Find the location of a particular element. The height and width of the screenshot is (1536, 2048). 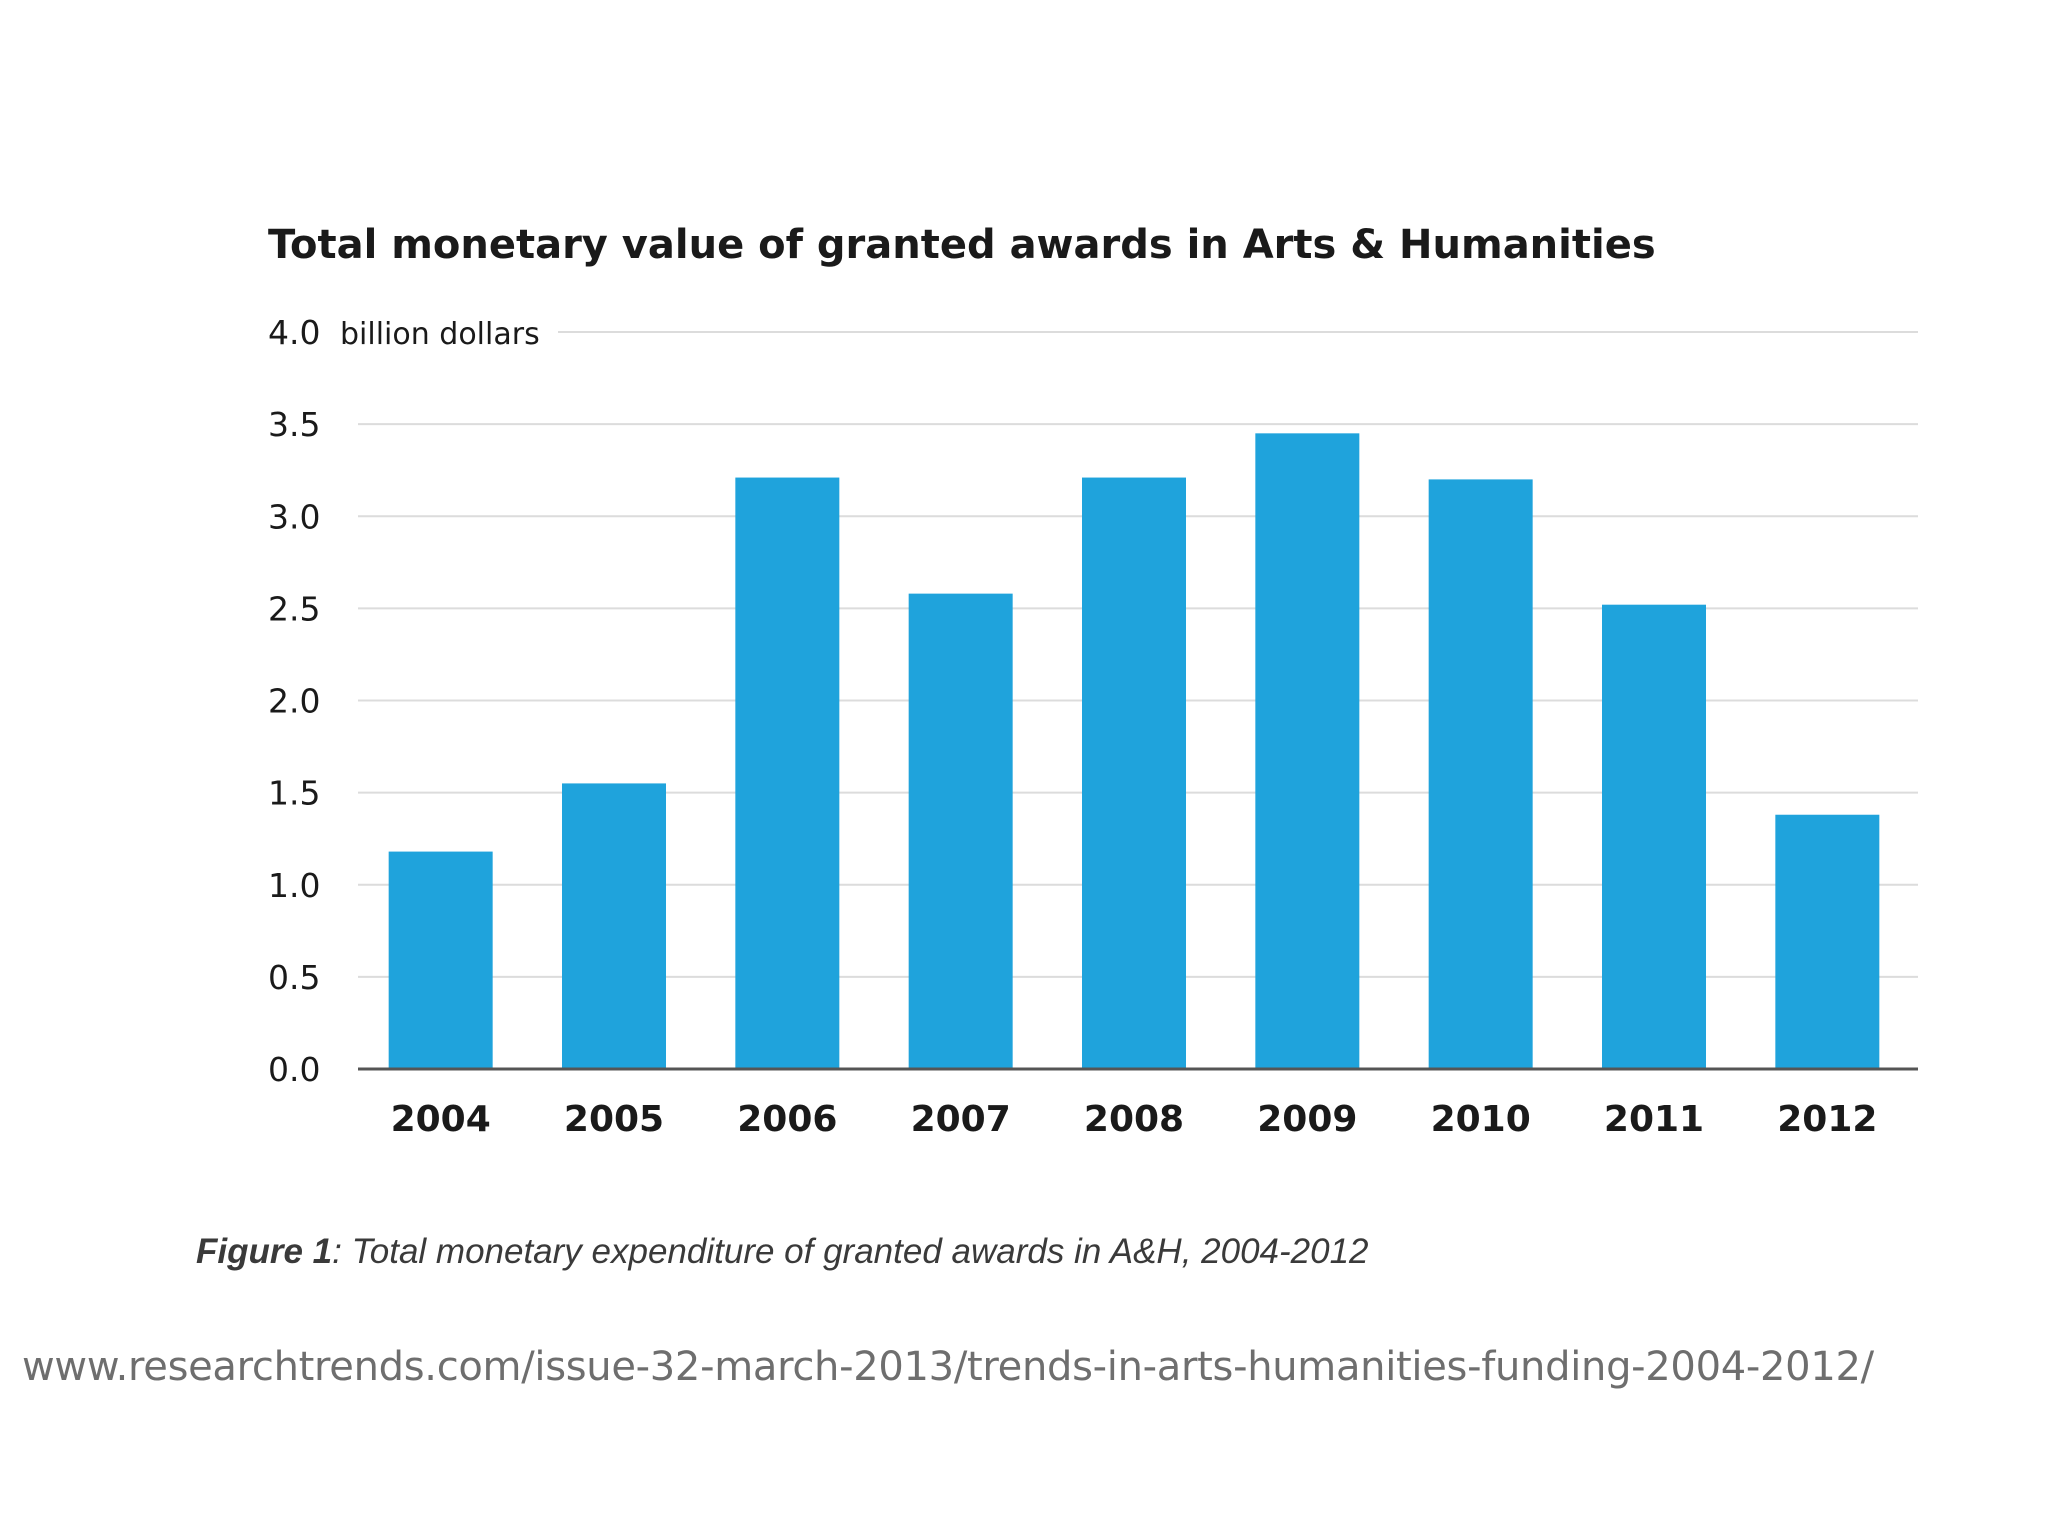

x-tick-label: 2005 is located at coordinates (614, 1119).